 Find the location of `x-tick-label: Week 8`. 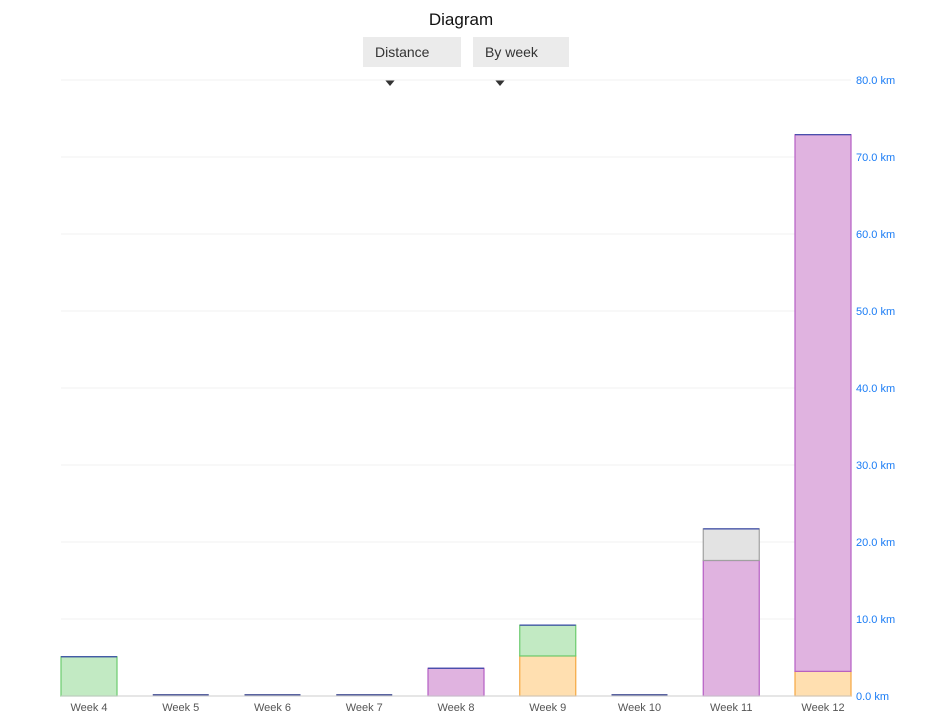

x-tick-label: Week 8 is located at coordinates (455, 708).